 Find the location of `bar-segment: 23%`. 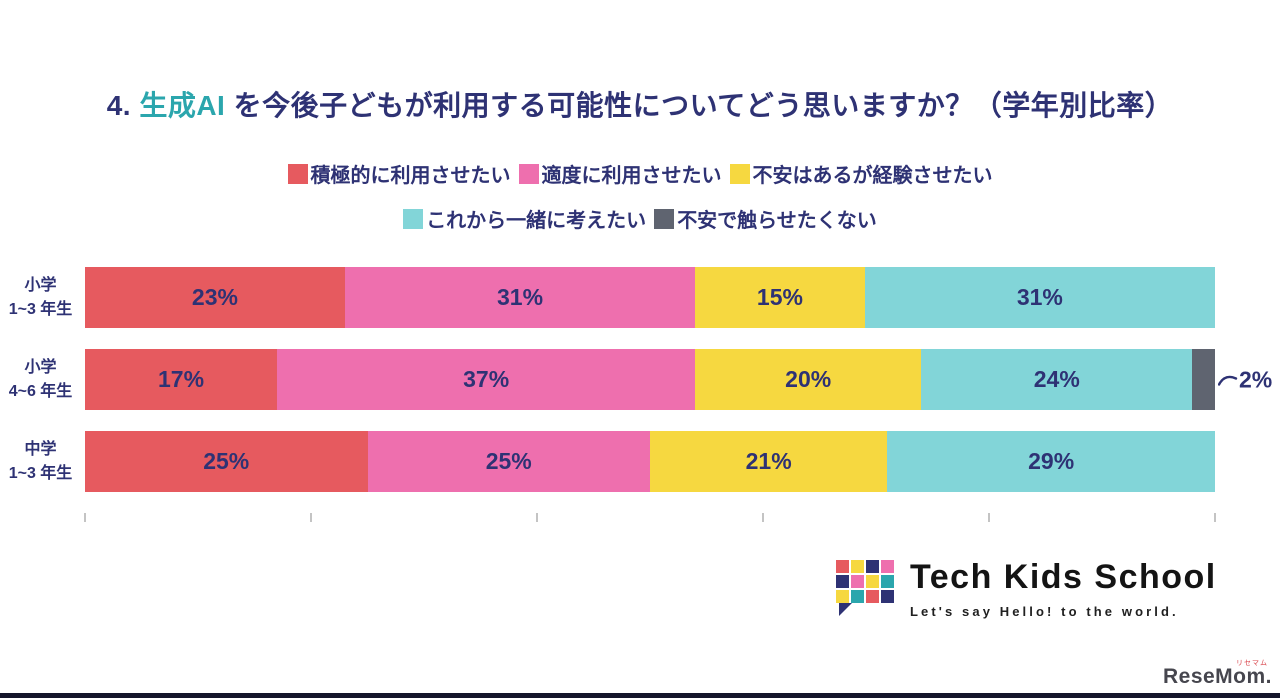

bar-segment: 23% is located at coordinates (215, 297).